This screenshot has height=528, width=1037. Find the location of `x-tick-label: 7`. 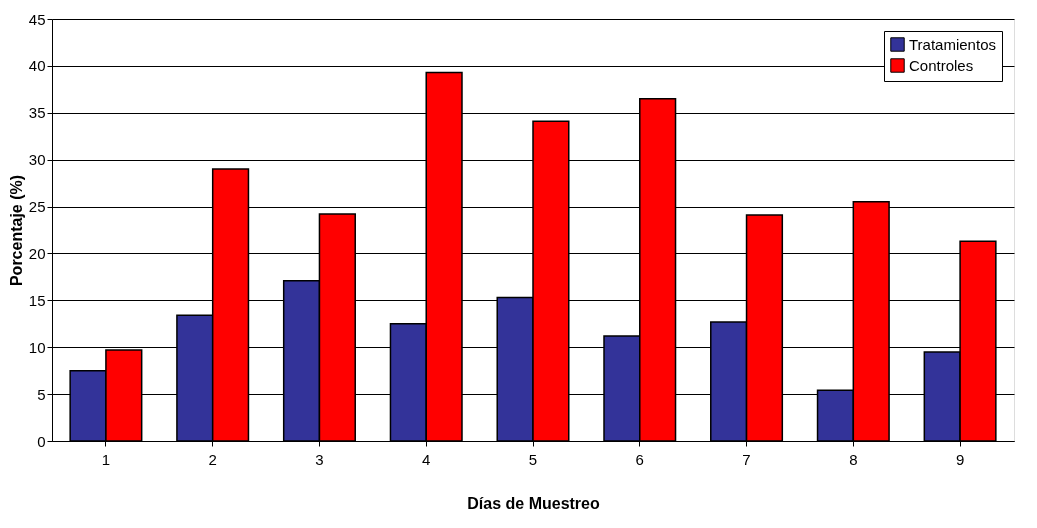

x-tick-label: 7 is located at coordinates (746, 459).